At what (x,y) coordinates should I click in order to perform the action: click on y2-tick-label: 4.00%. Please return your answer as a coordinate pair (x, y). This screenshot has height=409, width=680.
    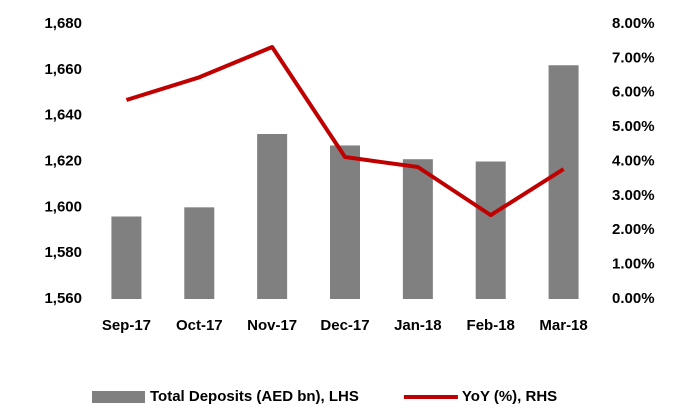
    Looking at the image, I should click on (633, 160).